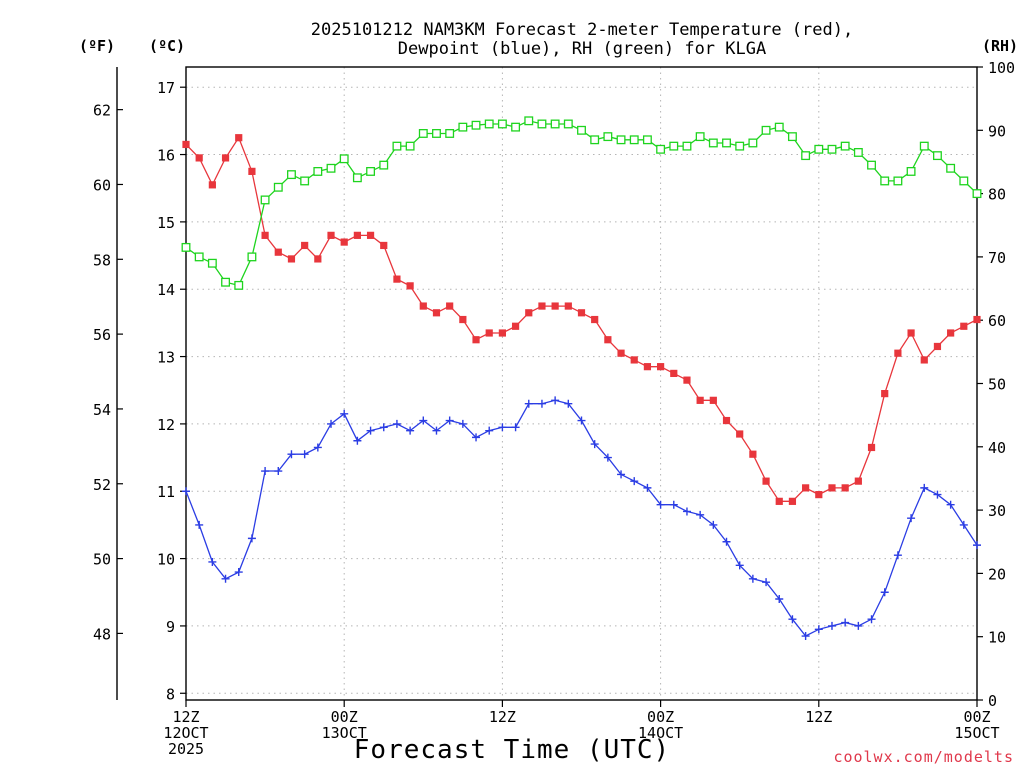 This screenshot has height=772, width=1024. I want to click on 2-meter-temperature-point-34, so click(634, 360).